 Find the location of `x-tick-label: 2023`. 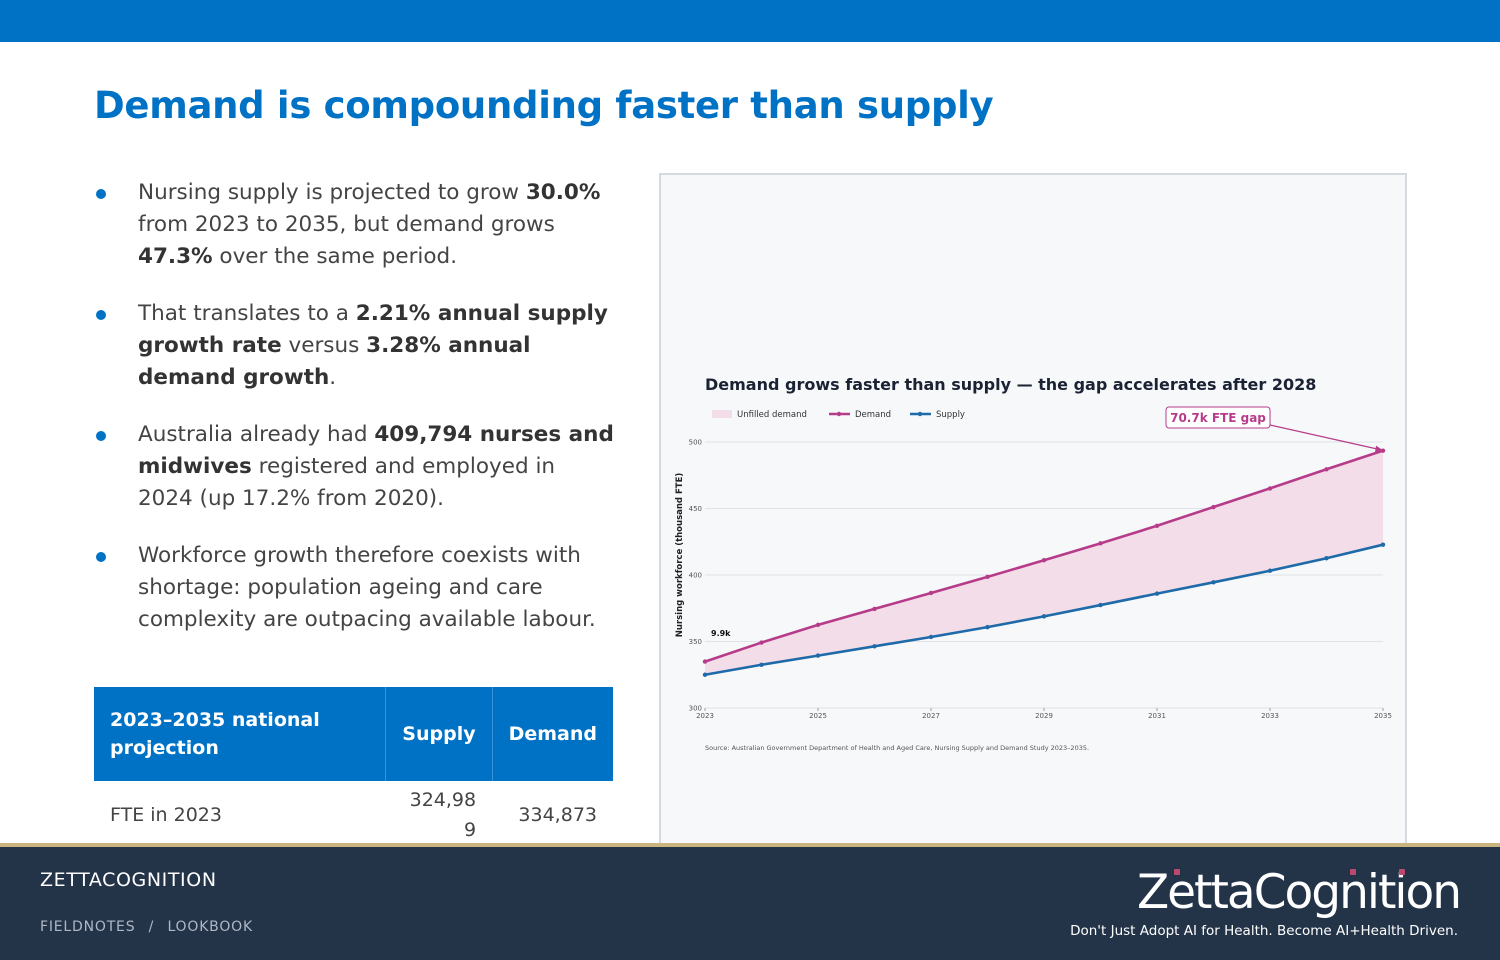

x-tick-label: 2023 is located at coordinates (705, 716).